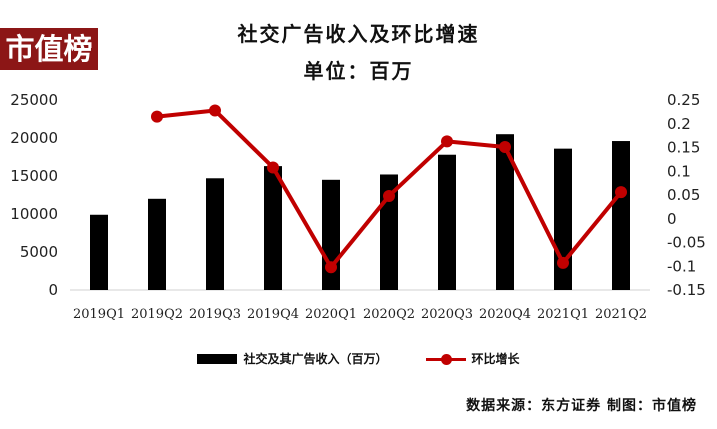 This screenshot has height=429, width=717. What do you see at coordinates (215, 314) in the screenshot?
I see `x-tick-label: 2019Q3` at bounding box center [215, 314].